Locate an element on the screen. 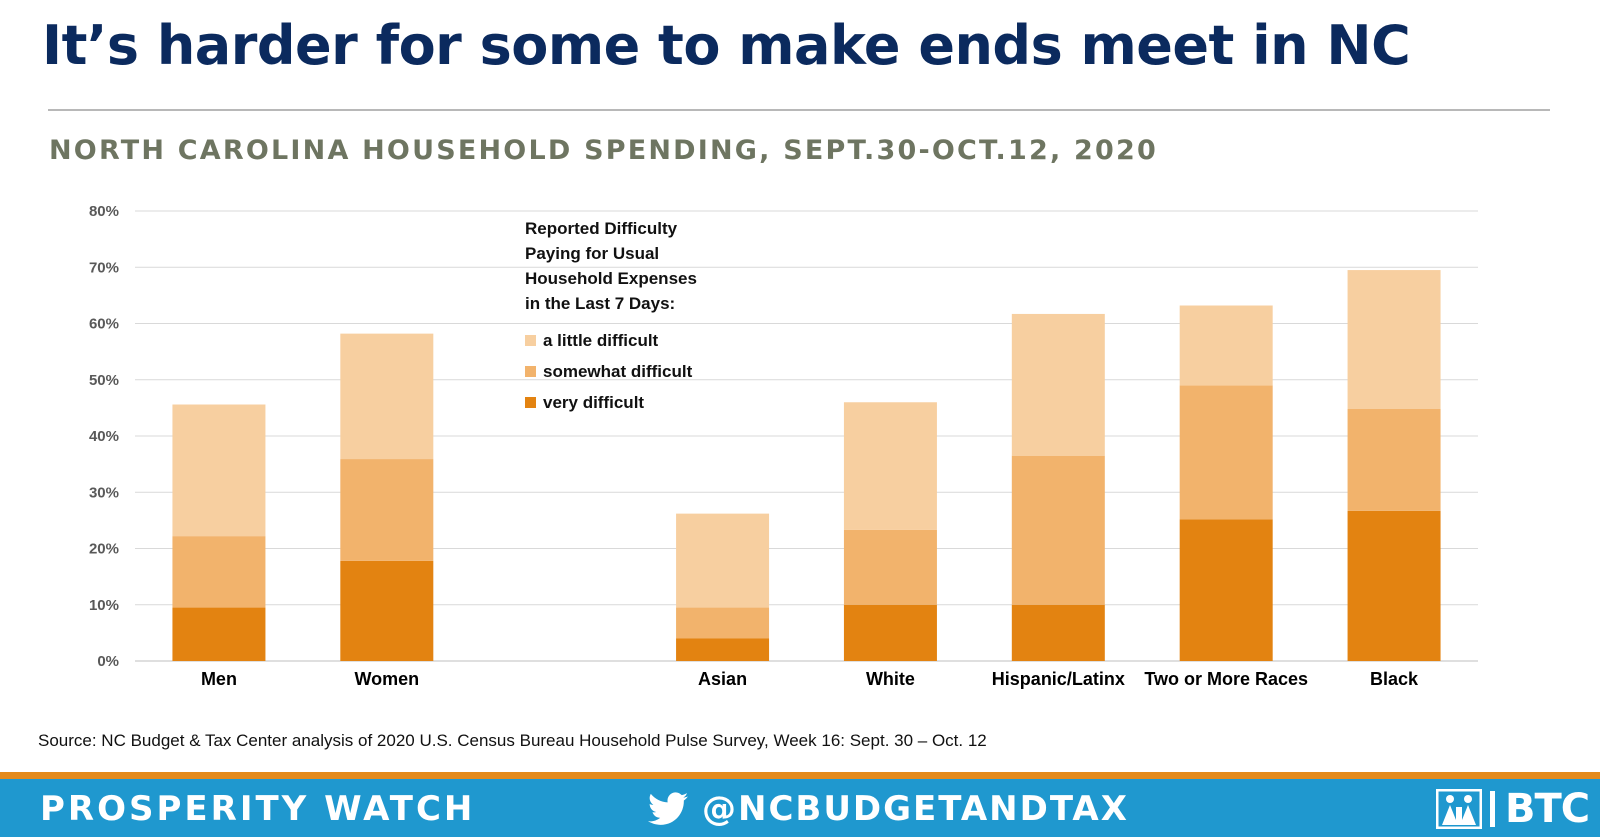 Image resolution: width=1600 pixels, height=837 pixels. y-tick-label: 60% is located at coordinates (104, 324).